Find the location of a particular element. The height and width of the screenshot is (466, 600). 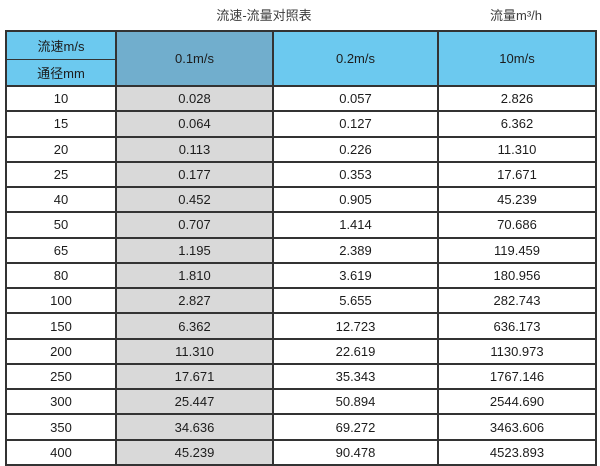

flow-units-label: 流量m³/h is located at coordinates (516, 15).